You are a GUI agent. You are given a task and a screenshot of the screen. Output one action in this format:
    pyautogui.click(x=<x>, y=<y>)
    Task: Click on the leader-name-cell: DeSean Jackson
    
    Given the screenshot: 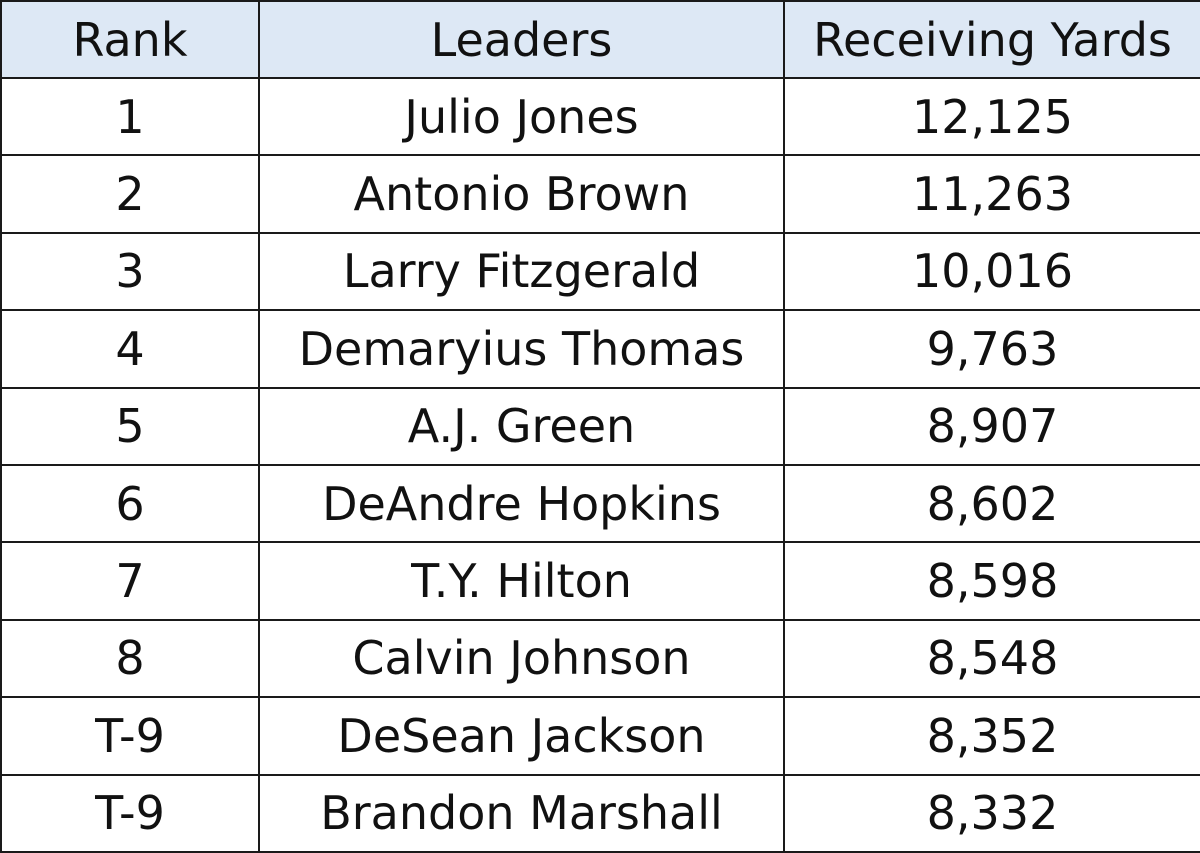 What is the action you would take?
    pyautogui.click(x=521, y=736)
    